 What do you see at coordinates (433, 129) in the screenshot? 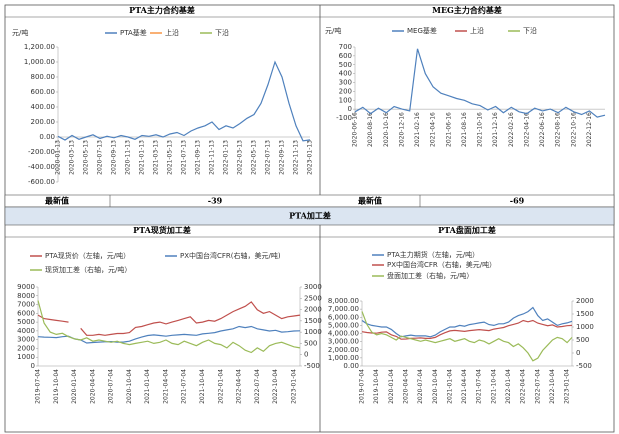
I see `x-tick-label: 2021-04-16` at bounding box center [433, 129].